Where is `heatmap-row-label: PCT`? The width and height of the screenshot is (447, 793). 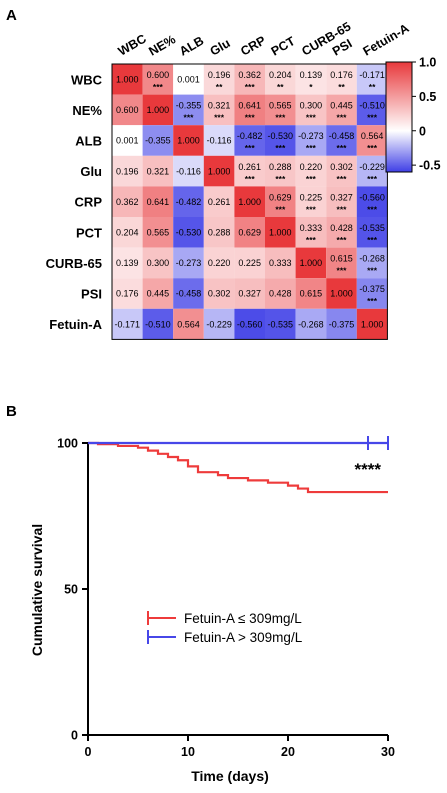 heatmap-row-label: PCT is located at coordinates (89, 232).